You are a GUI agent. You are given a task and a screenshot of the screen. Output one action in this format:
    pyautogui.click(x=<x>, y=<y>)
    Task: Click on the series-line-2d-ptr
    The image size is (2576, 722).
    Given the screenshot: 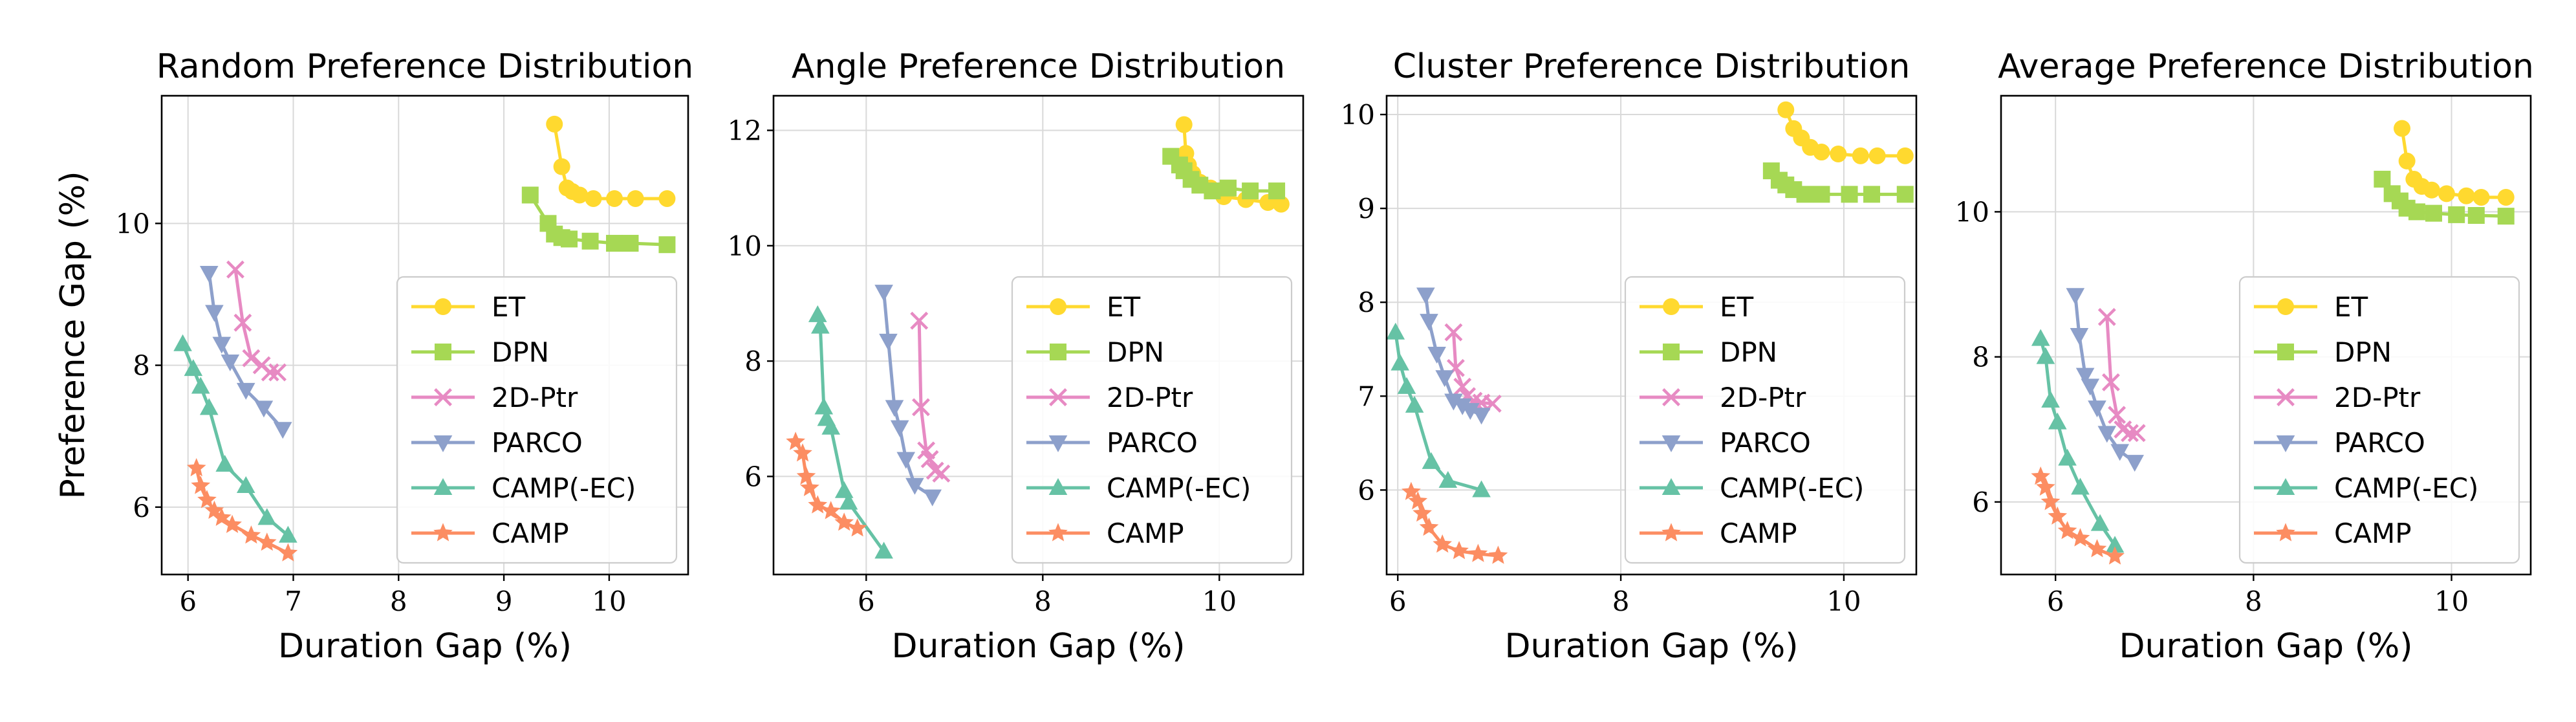 What is the action you would take?
    pyautogui.click(x=2121, y=375)
    